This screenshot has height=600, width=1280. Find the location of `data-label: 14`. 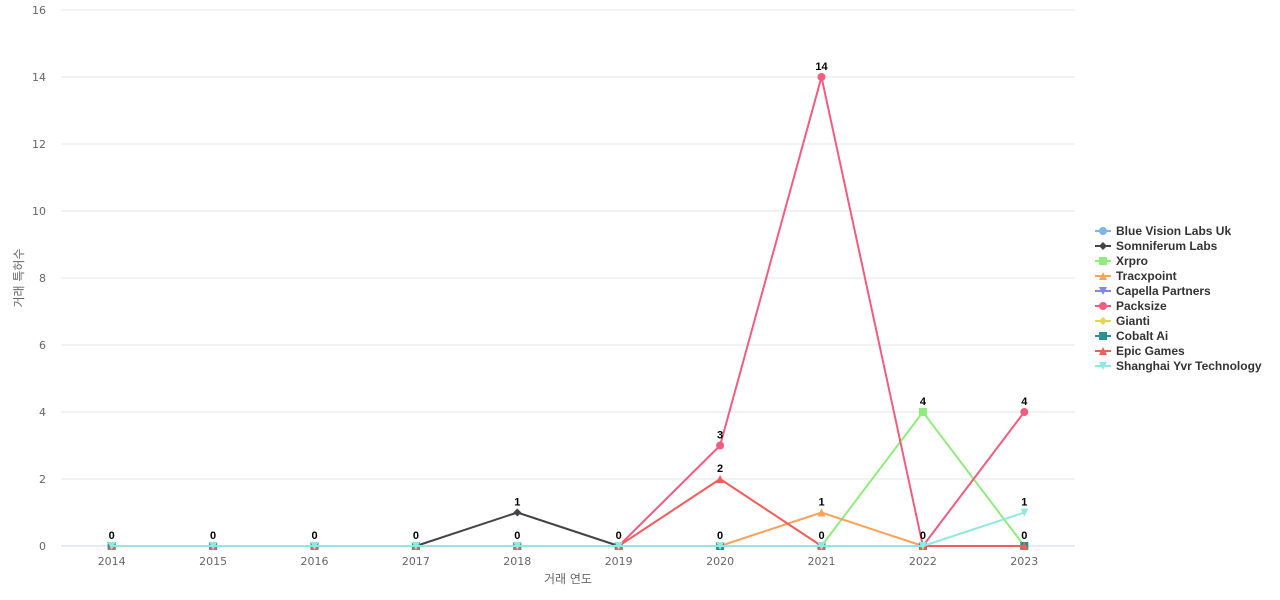

data-label: 14 is located at coordinates (821, 67).